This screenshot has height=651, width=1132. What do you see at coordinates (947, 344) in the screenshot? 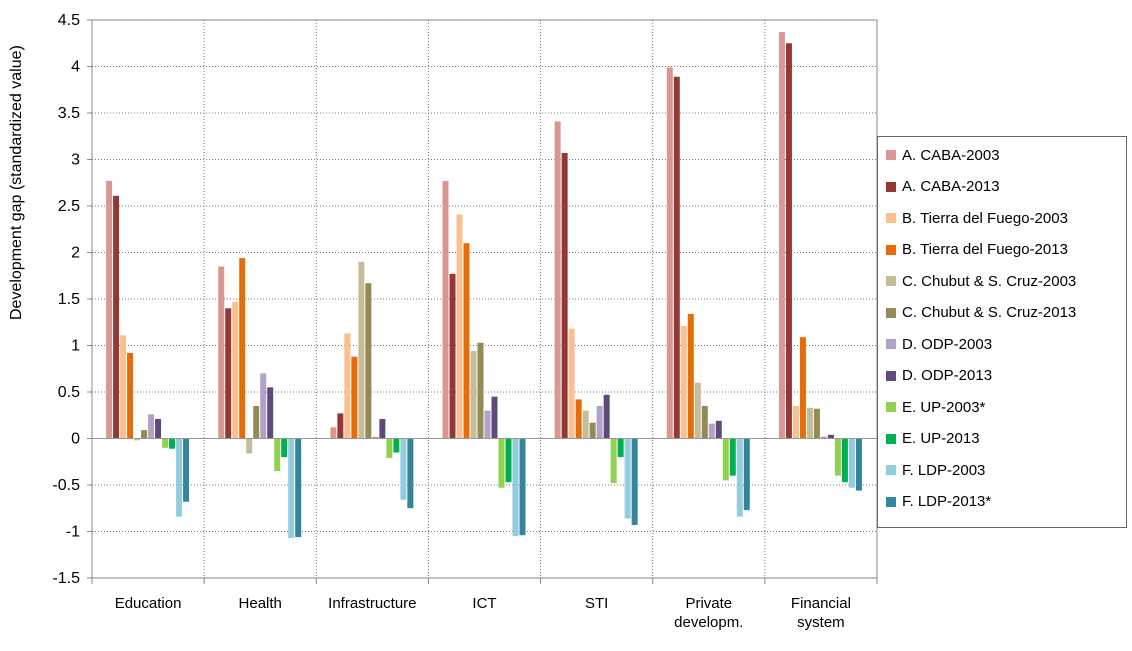
I see `legend-label: D. ODP-2003` at bounding box center [947, 344].